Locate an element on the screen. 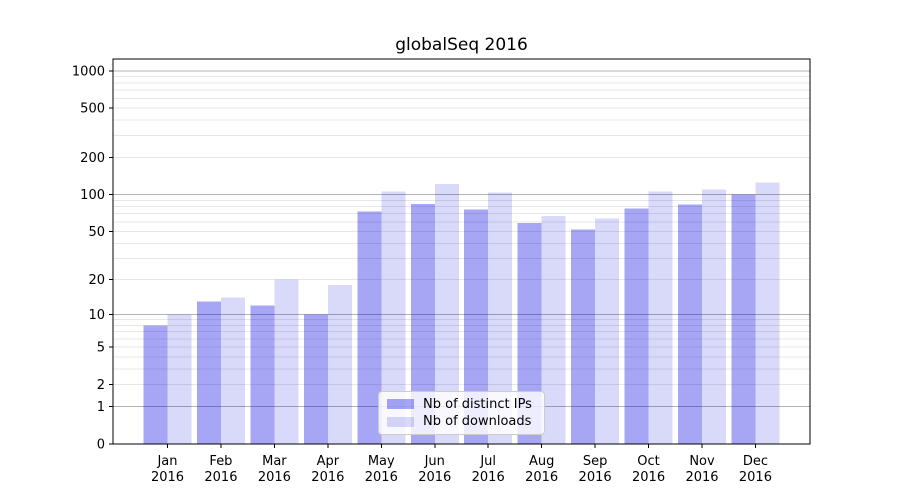 This screenshot has width=900, height=500. bar-nb-of-downloads-sep-2016 is located at coordinates (607, 331).